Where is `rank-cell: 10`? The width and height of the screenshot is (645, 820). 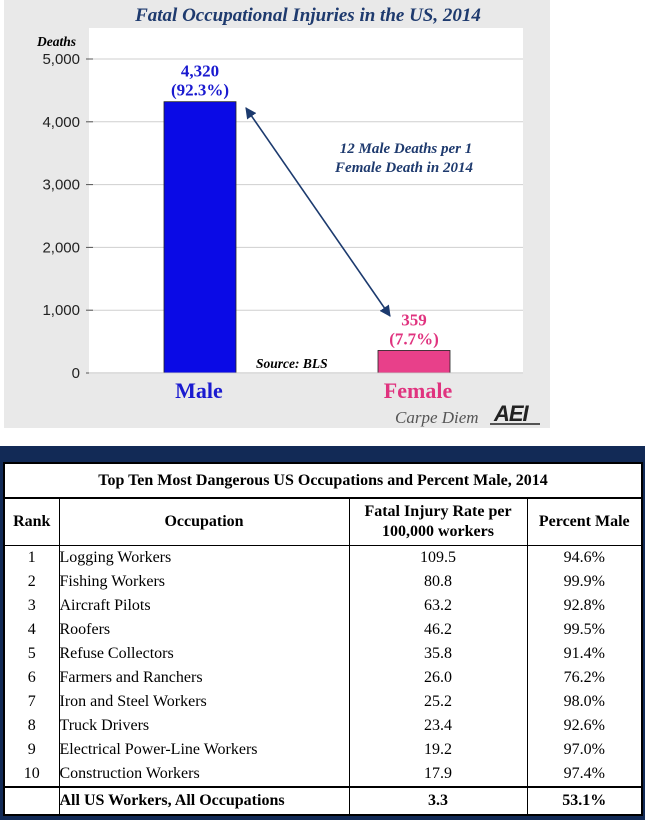
rank-cell: 10 is located at coordinates (31, 774).